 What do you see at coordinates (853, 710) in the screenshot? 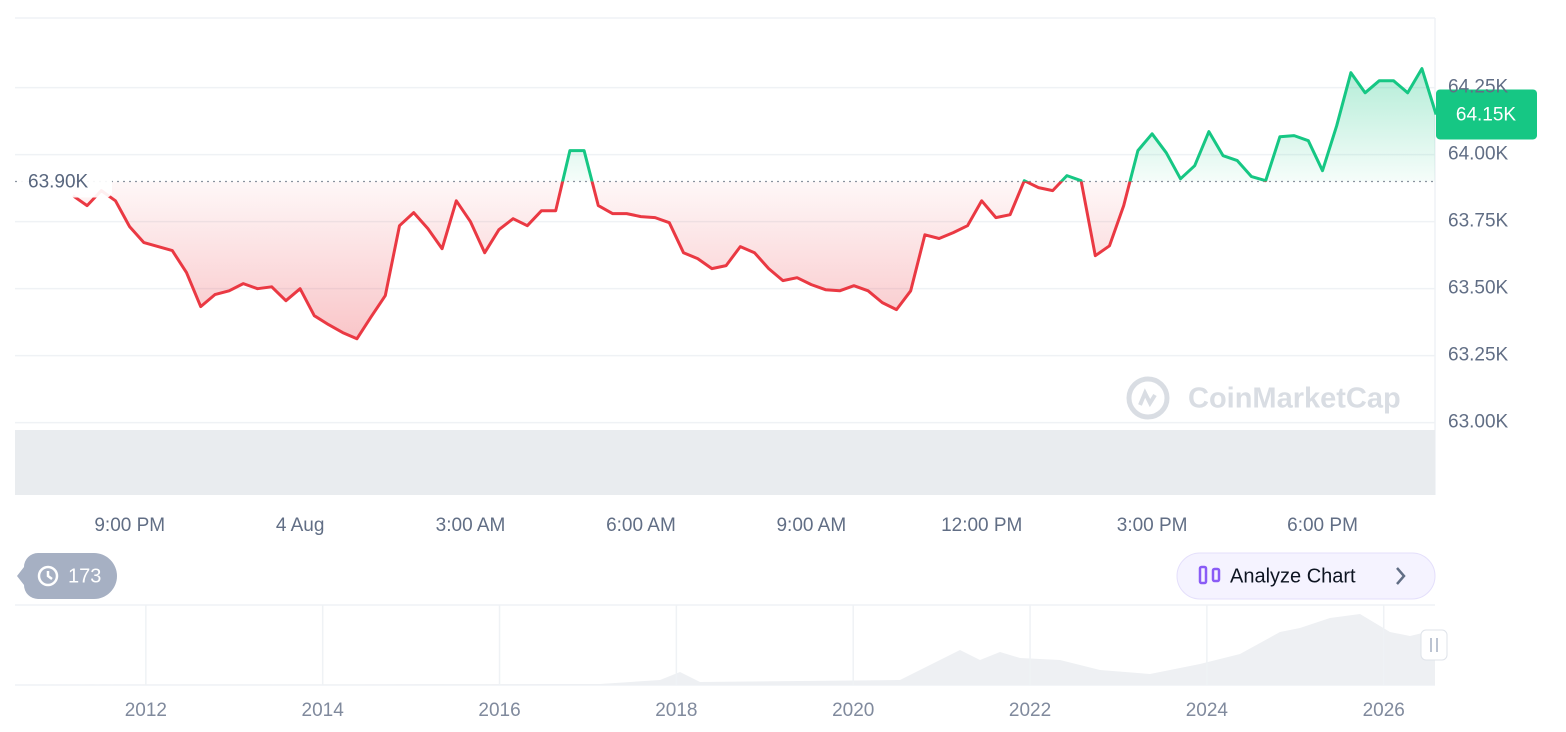
I see `navigator-tick-label: 2020` at bounding box center [853, 710].